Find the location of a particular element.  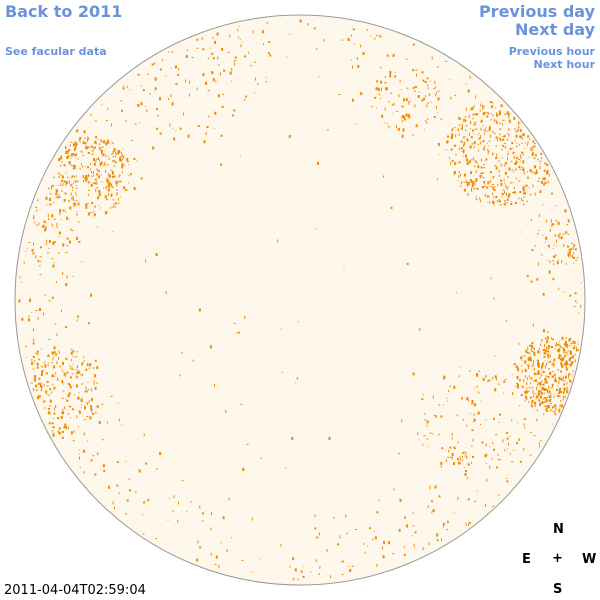

next-day-link: Next day is located at coordinates (555, 29).